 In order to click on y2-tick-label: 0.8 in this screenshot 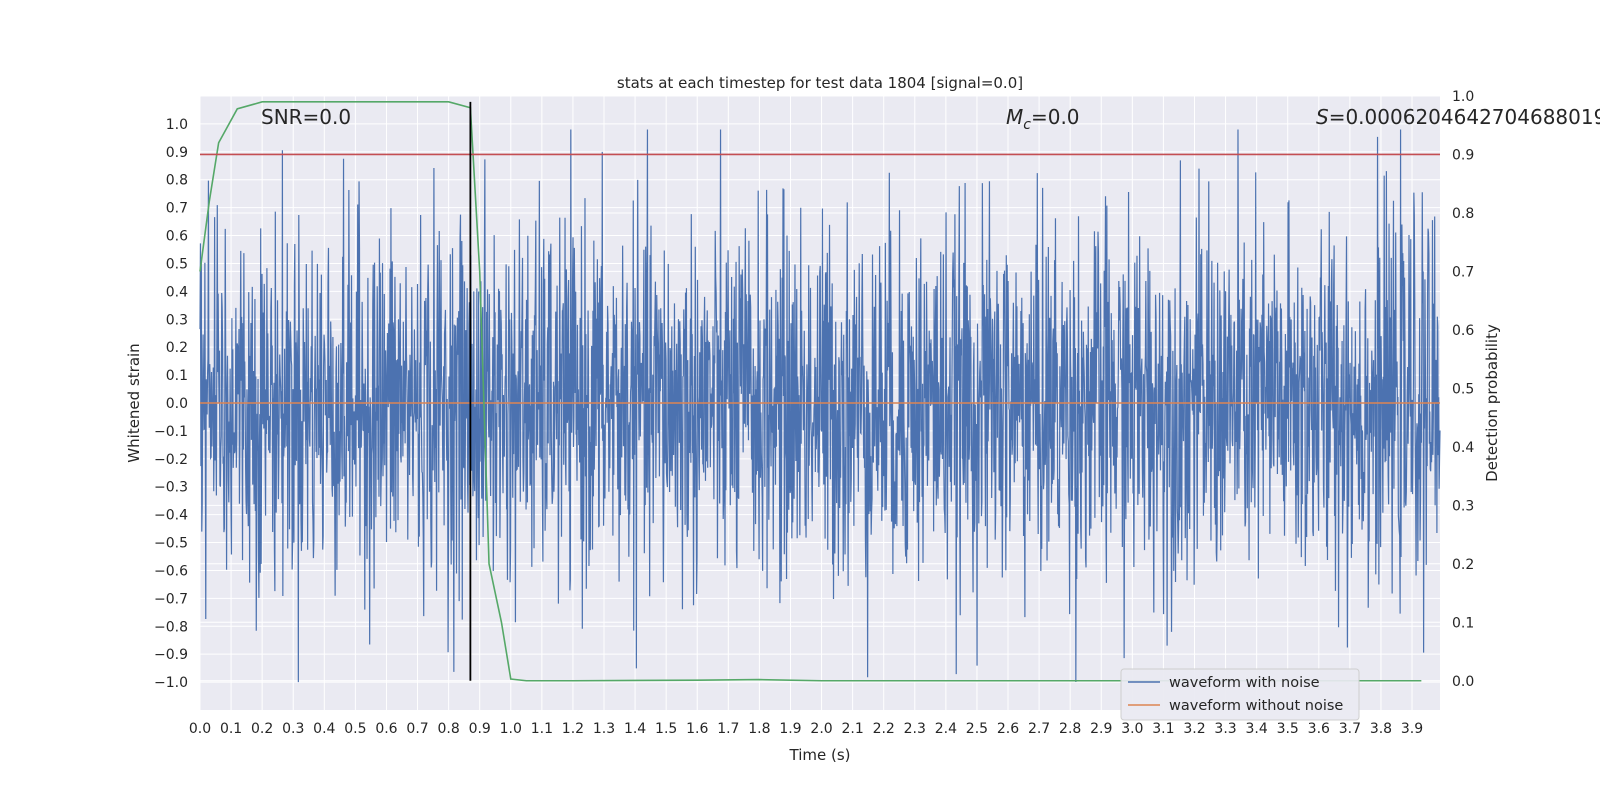, I will do `click(1463, 214)`.